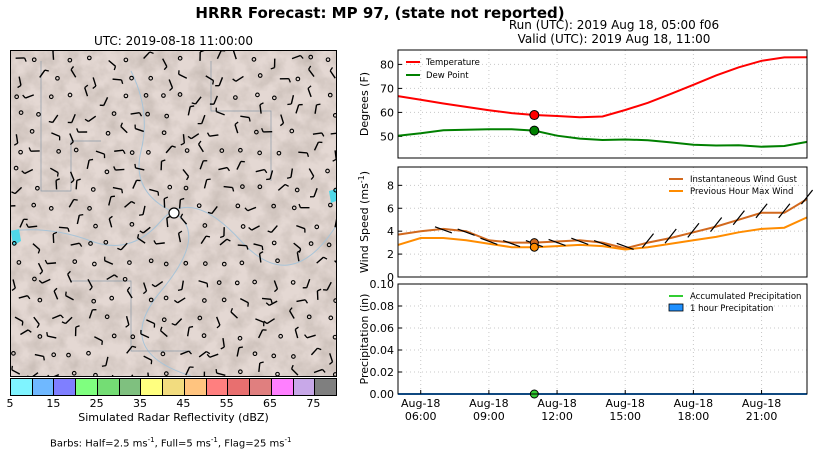 This screenshot has height=460, width=813. I want to click on colorbar-swatch, so click(173, 387).